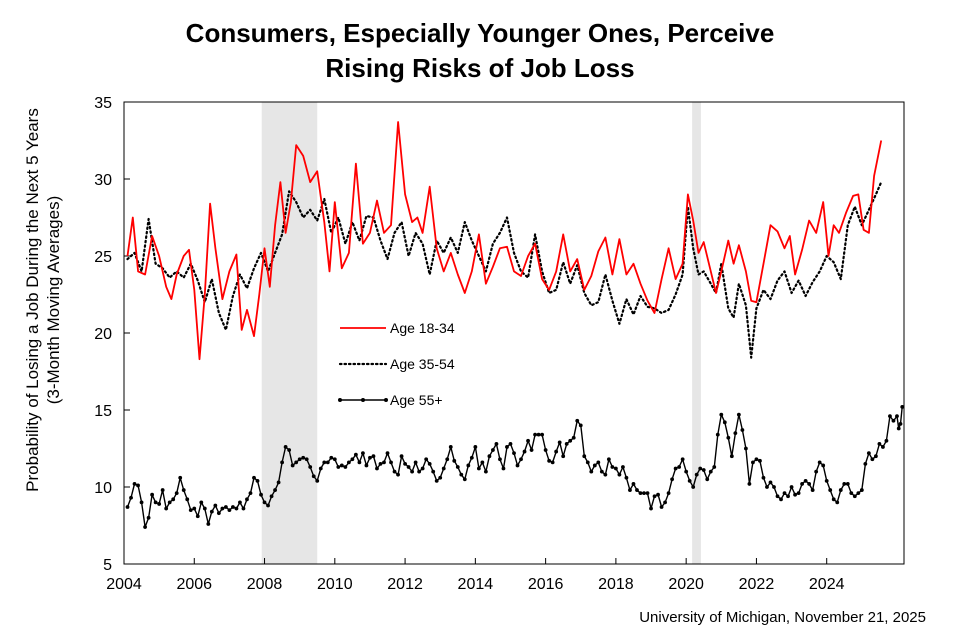  Describe the element at coordinates (335, 584) in the screenshot. I see `x-tick-label: 2010` at that location.